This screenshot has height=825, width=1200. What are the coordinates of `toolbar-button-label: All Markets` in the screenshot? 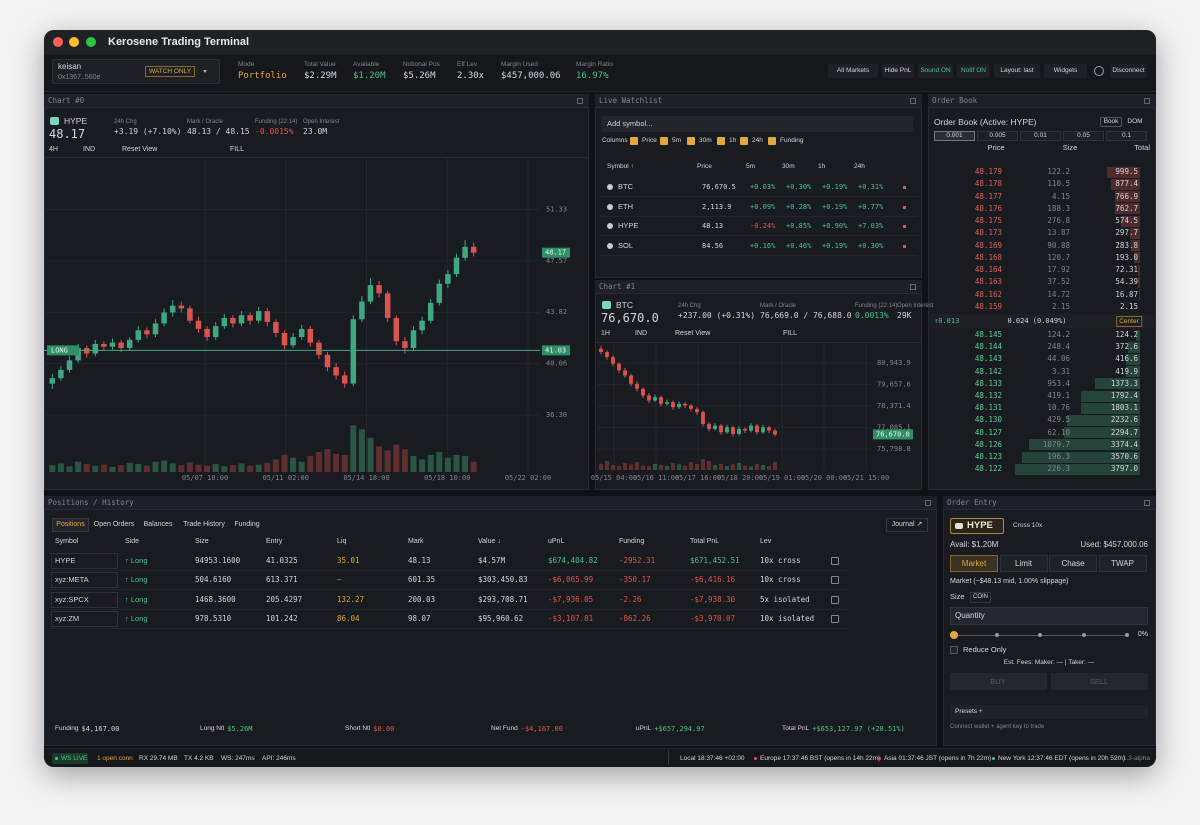 It's located at (853, 70).